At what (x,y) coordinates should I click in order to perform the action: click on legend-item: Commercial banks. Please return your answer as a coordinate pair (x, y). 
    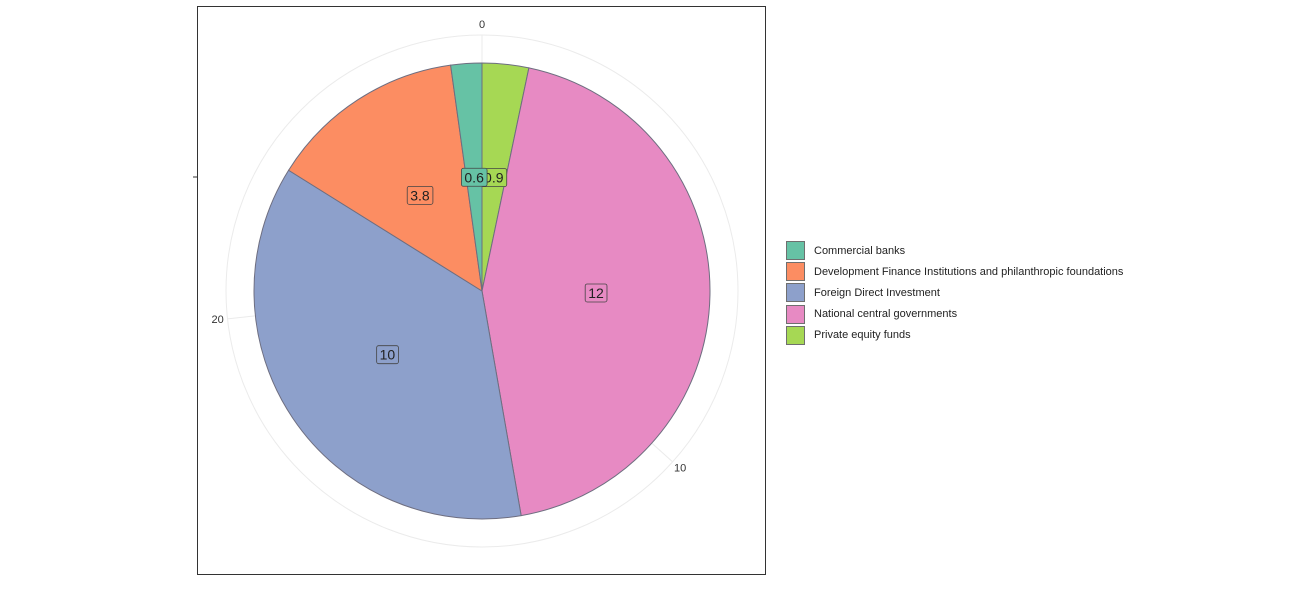
    Looking at the image, I should click on (954, 250).